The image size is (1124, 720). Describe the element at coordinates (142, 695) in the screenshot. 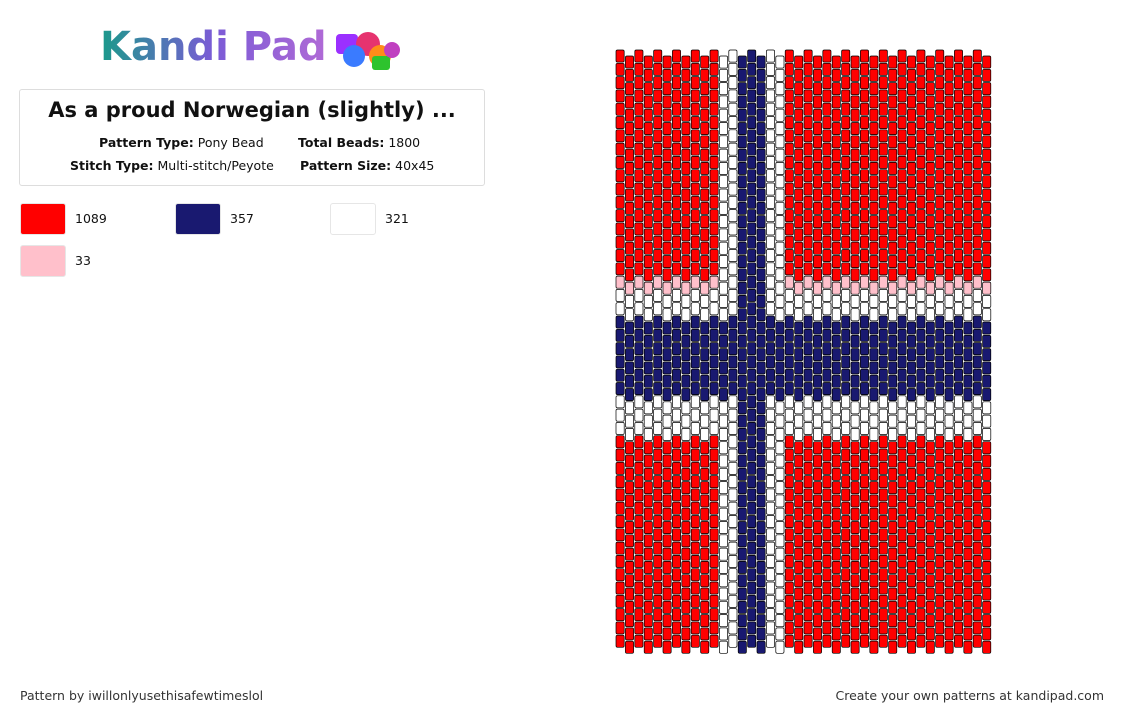

I see `author: Pattern by iwillonlyusethisafewtimeslol` at that location.